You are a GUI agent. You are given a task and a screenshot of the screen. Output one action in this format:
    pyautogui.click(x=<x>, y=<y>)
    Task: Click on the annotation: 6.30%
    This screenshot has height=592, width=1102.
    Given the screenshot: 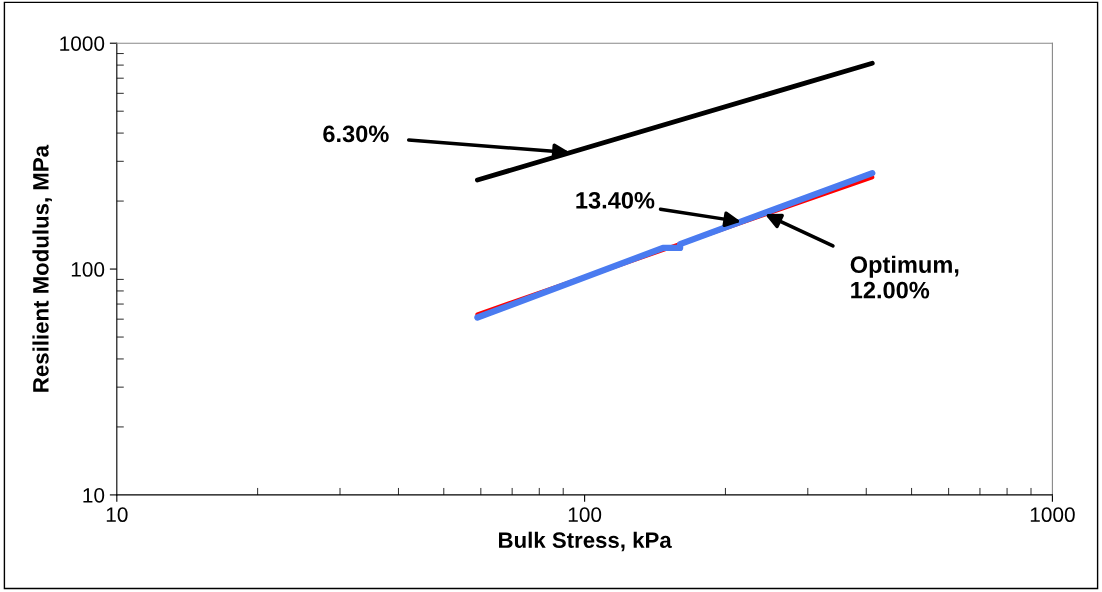 What is the action you would take?
    pyautogui.click(x=356, y=134)
    